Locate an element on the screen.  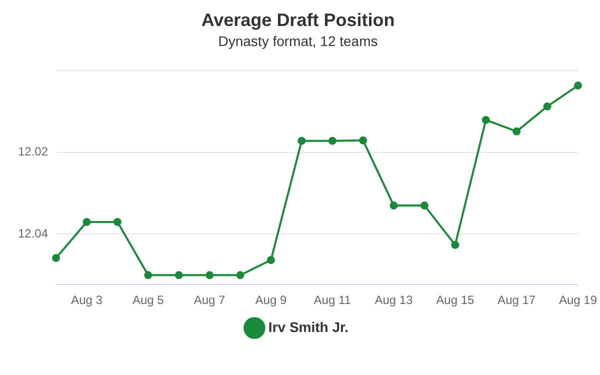
chart-title: Average Draft Position is located at coordinates (298, 20).